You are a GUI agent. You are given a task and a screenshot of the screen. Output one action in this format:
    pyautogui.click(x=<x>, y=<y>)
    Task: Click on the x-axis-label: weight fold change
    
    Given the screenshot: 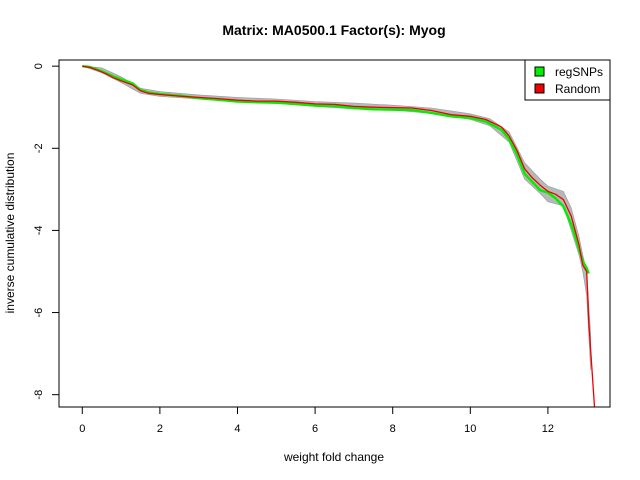 What is the action you would take?
    pyautogui.click(x=333, y=457)
    